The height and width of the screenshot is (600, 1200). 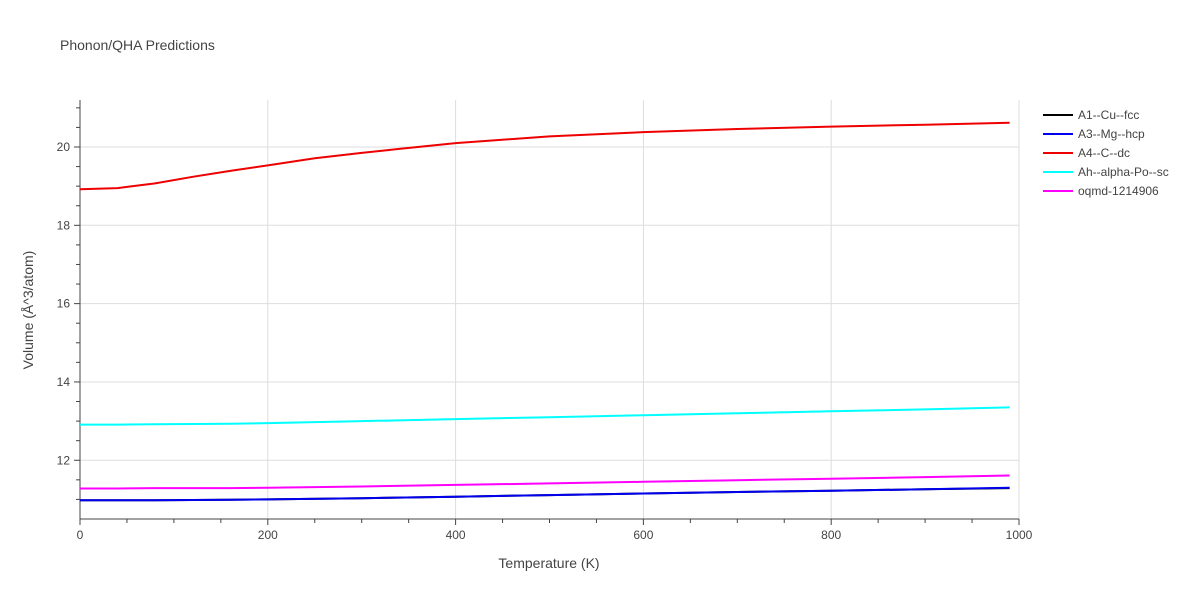 What do you see at coordinates (64, 147) in the screenshot?
I see `y-tick-label-4: 20` at bounding box center [64, 147].